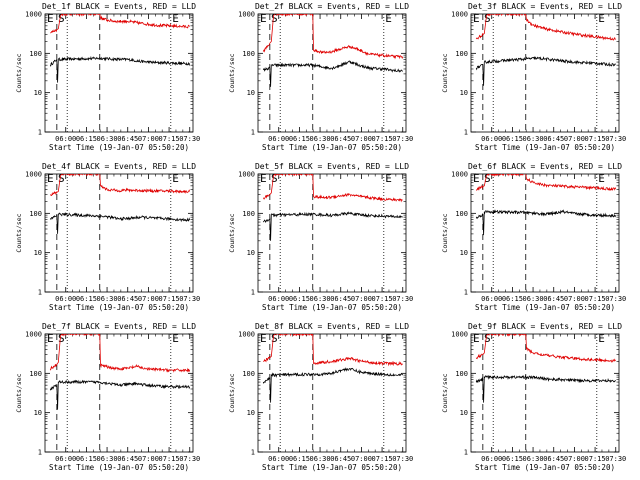 The image size is (640, 480). Describe the element at coordinates (119, 166) in the screenshot. I see `panel-title: Det_4f BLACK = Events, RED = LLD` at that location.